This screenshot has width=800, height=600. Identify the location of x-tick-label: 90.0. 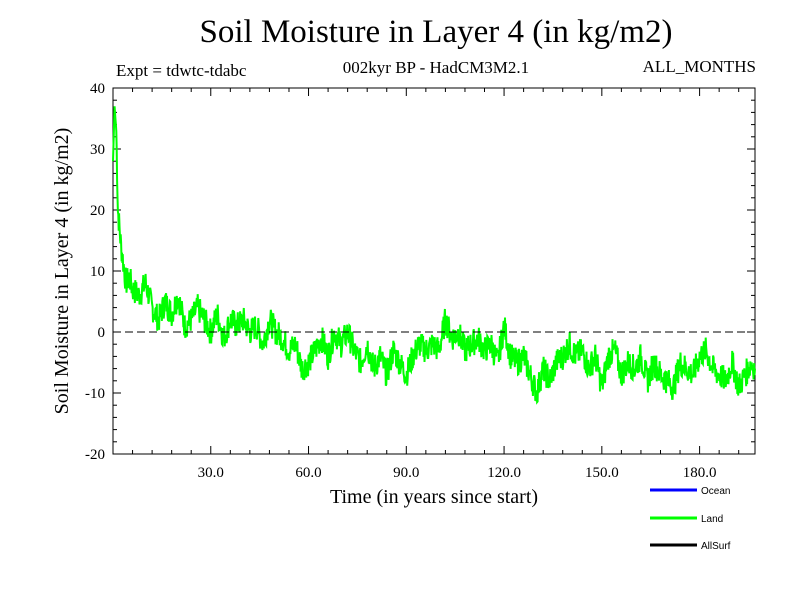
(406, 473).